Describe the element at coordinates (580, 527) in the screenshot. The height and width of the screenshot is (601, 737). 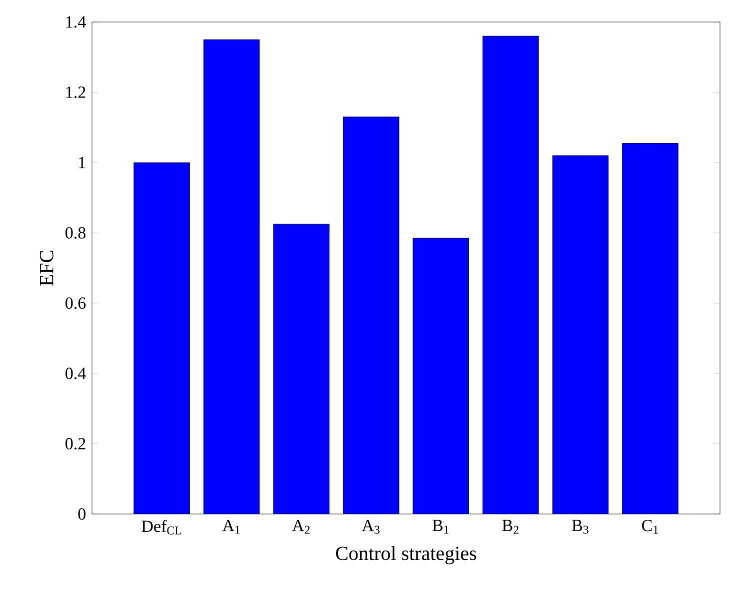
I see `x-tick-label: B$_{3}$` at that location.